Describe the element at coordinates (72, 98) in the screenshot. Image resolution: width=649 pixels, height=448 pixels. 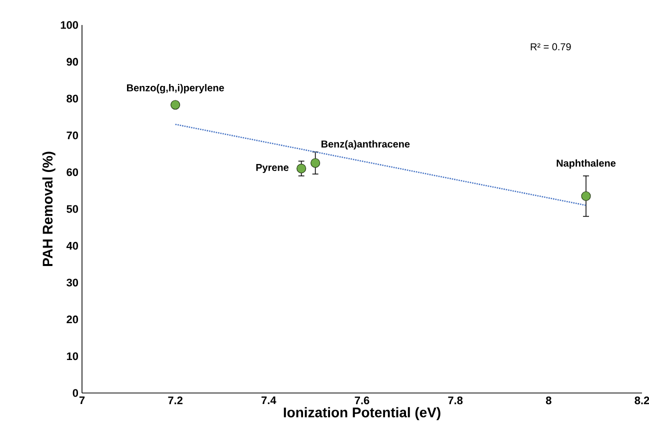
I see `y-tick-label: 80` at that location.